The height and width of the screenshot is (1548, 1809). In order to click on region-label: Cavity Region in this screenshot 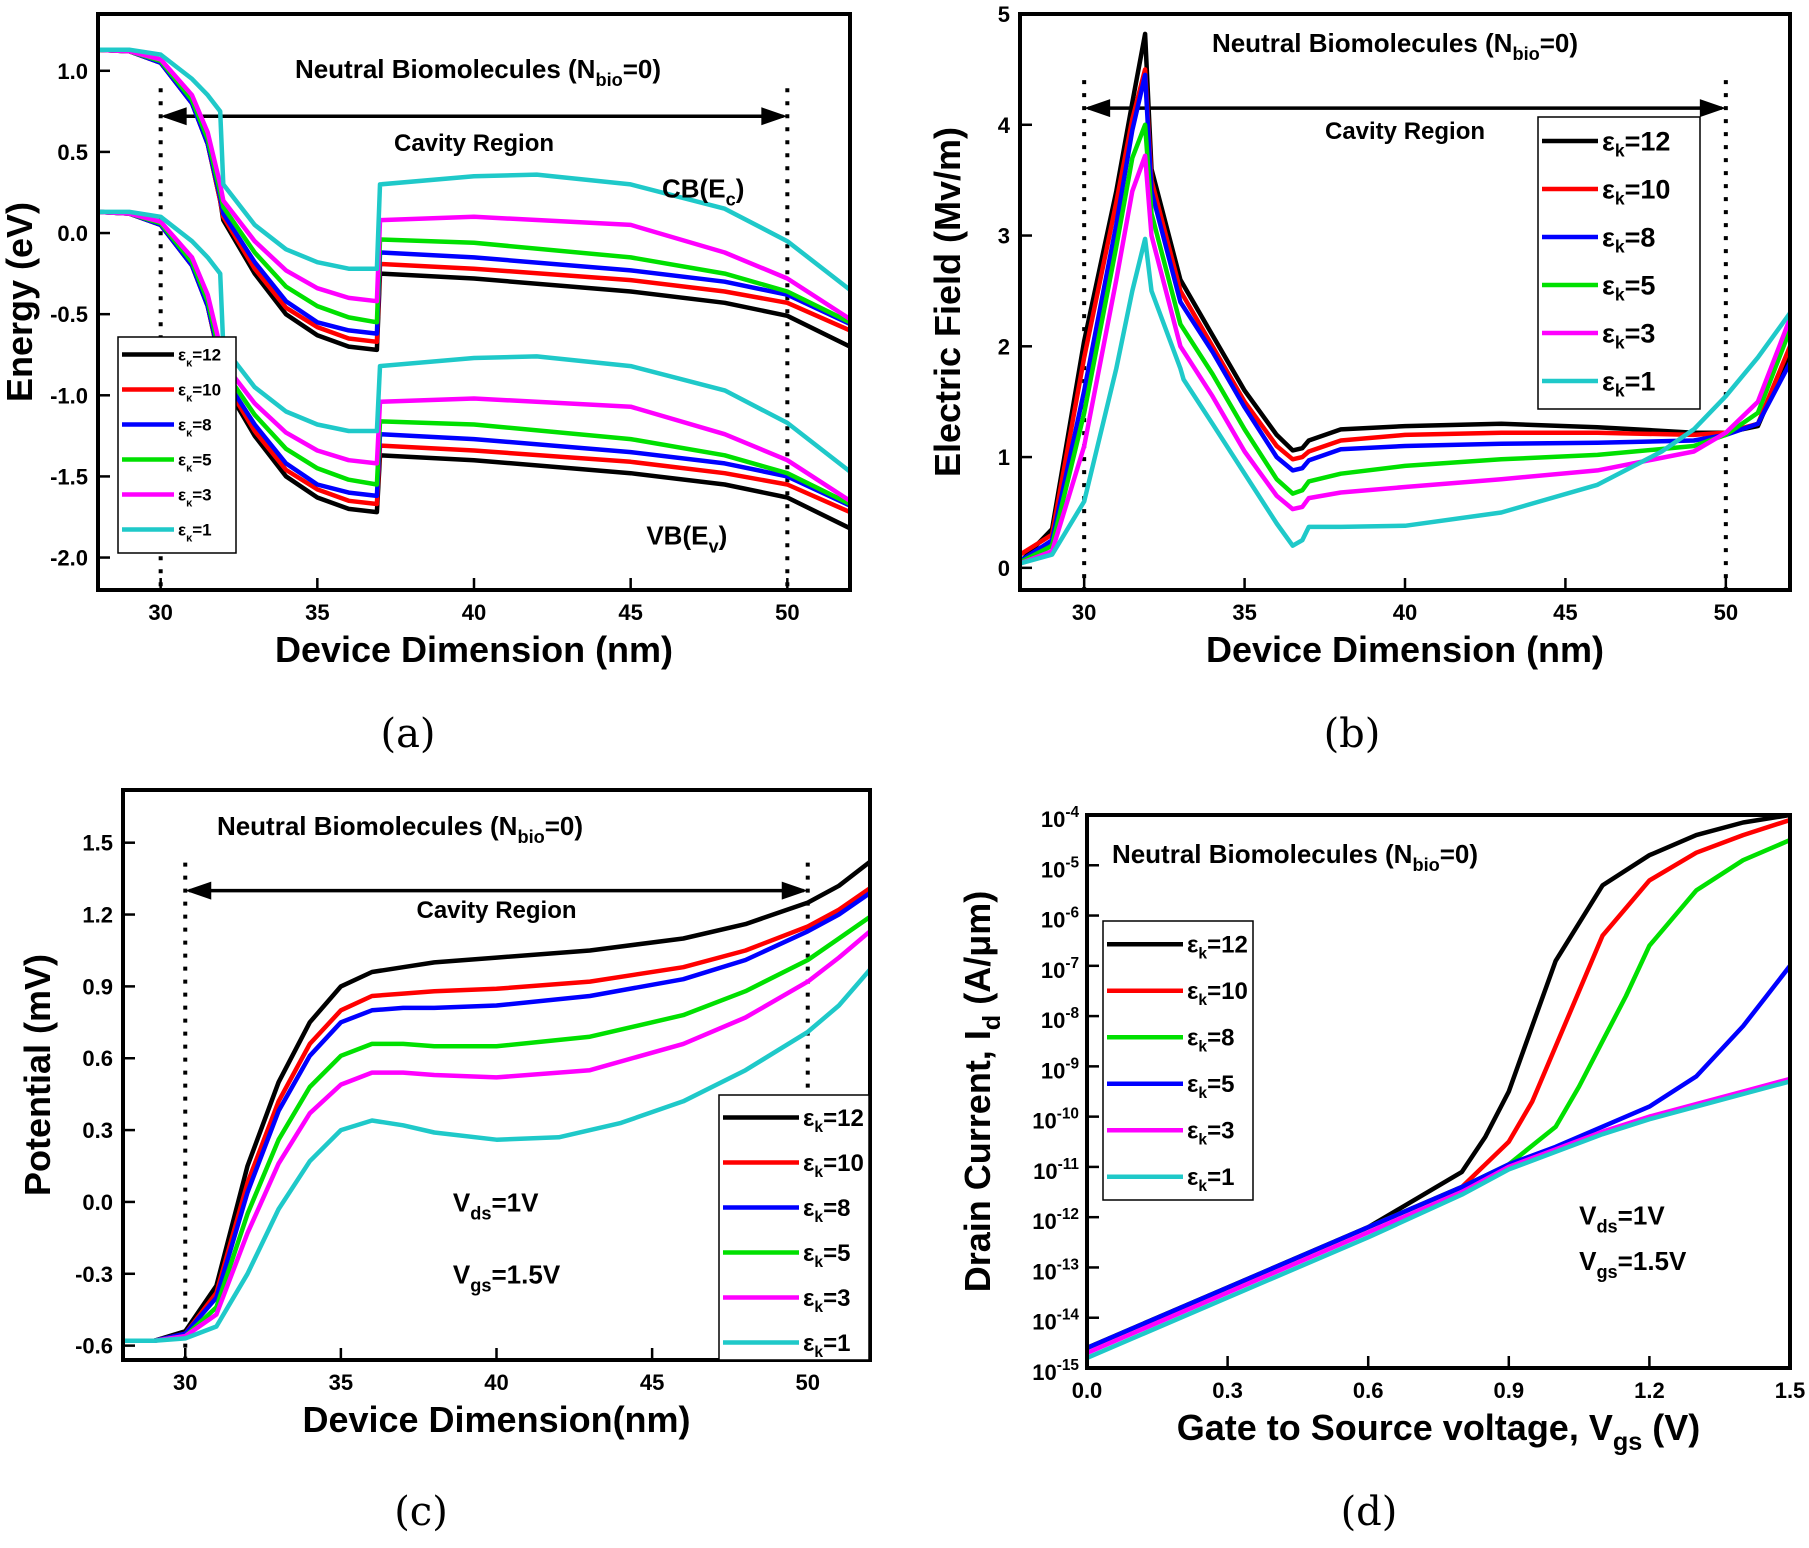, I will do `click(474, 143)`.